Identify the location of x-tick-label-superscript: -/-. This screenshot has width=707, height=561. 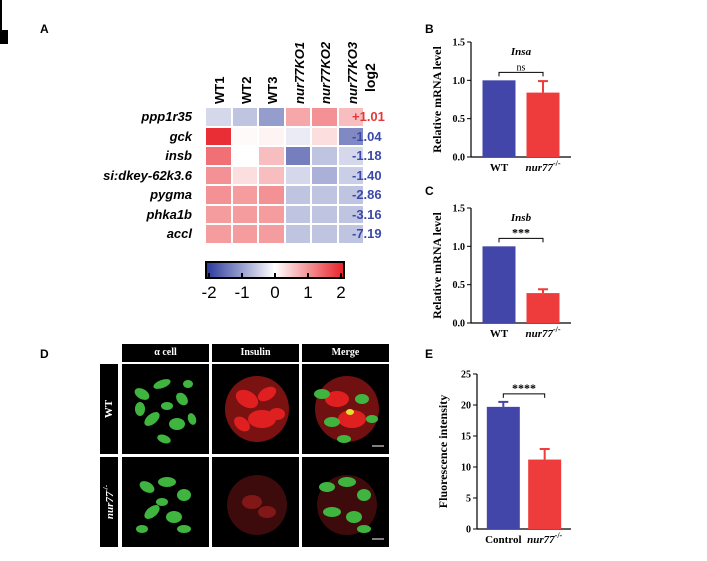
(557, 163).